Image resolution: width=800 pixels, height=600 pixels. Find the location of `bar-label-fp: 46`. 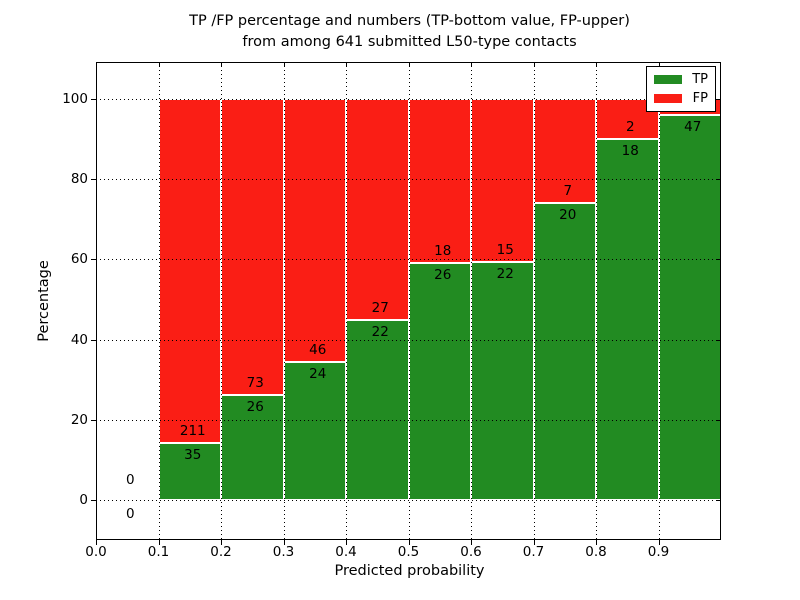

bar-label-fp: 46 is located at coordinates (318, 350).